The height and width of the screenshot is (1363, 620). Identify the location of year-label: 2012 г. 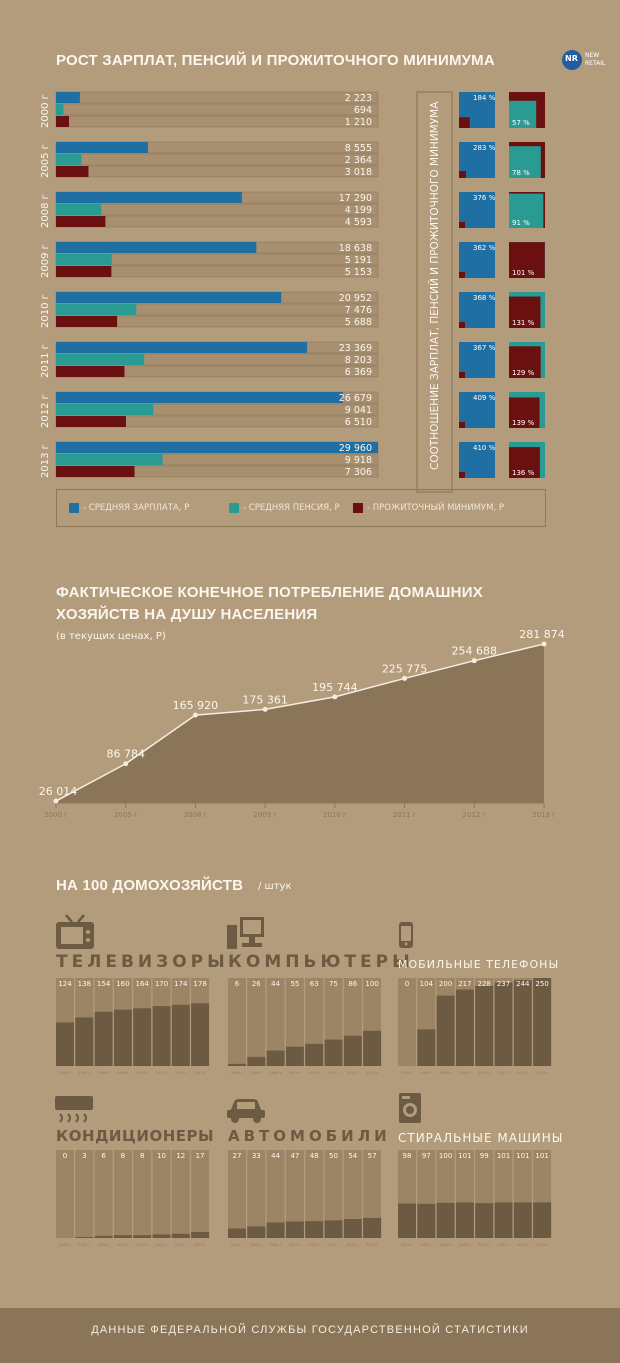
(45, 411).